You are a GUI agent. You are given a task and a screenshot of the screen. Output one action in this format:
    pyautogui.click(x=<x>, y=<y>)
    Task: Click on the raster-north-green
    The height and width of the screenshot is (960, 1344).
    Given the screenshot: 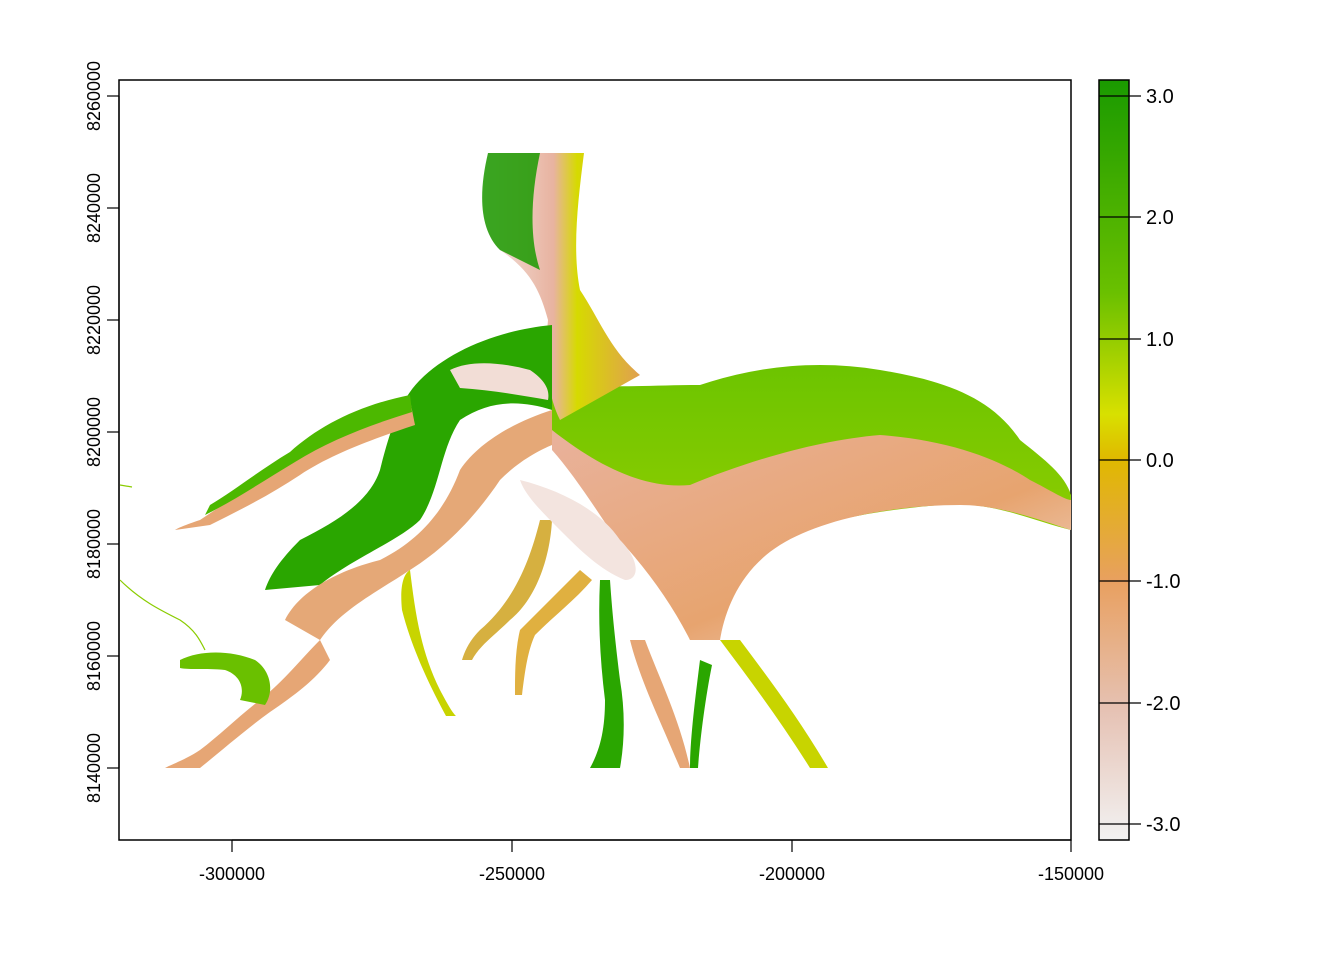 What is the action you would take?
    pyautogui.click(x=511, y=211)
    